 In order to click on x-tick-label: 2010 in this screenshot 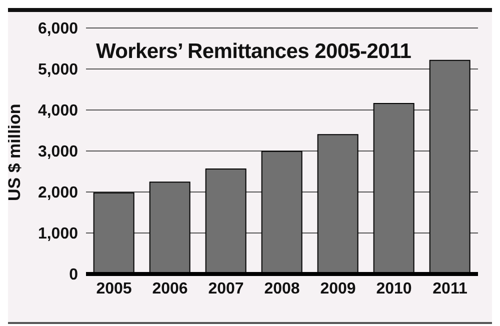, I will do `click(394, 289)`.